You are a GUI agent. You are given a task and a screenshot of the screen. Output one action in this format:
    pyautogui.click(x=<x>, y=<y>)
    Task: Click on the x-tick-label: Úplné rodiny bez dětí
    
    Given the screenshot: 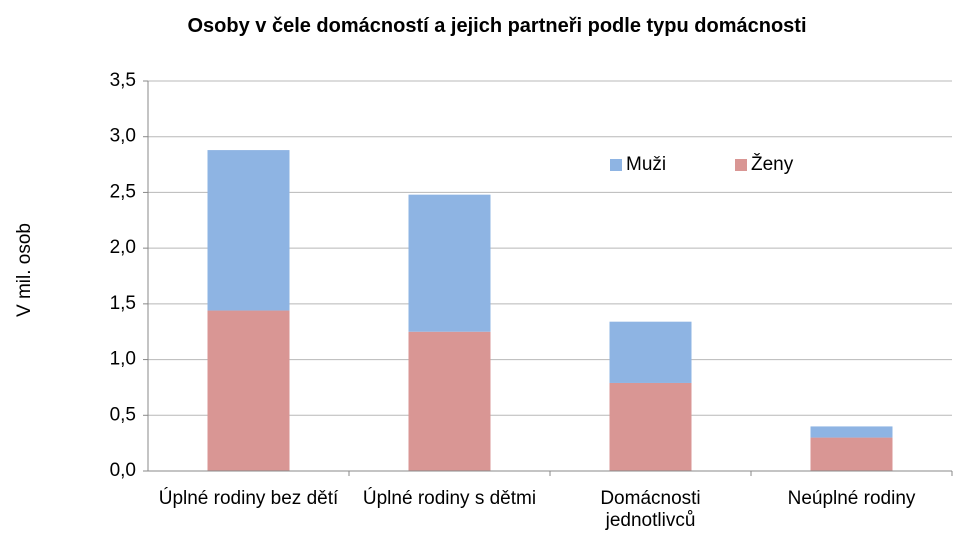 What is the action you would take?
    pyautogui.click(x=248, y=498)
    